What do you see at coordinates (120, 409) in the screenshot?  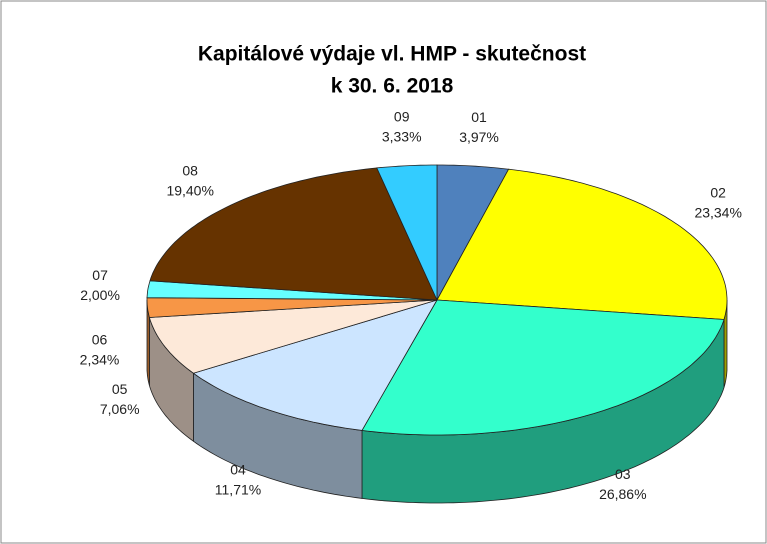 I see `slice-value-label: 7,06%` at bounding box center [120, 409].